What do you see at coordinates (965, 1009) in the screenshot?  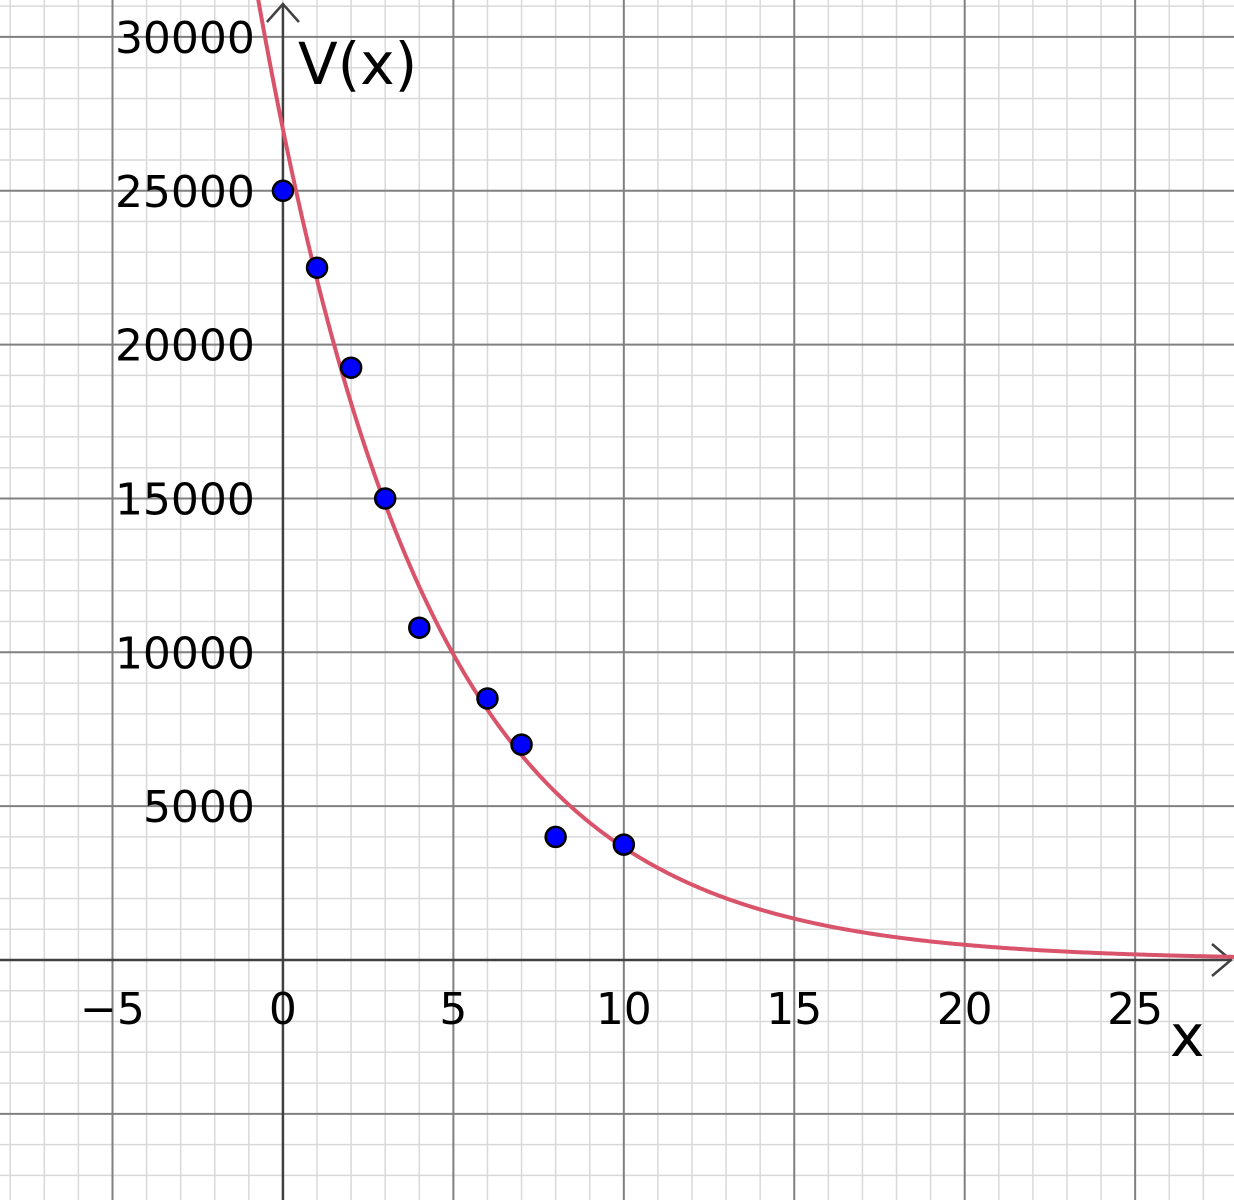 I see `x-tick-label: 20` at bounding box center [965, 1009].